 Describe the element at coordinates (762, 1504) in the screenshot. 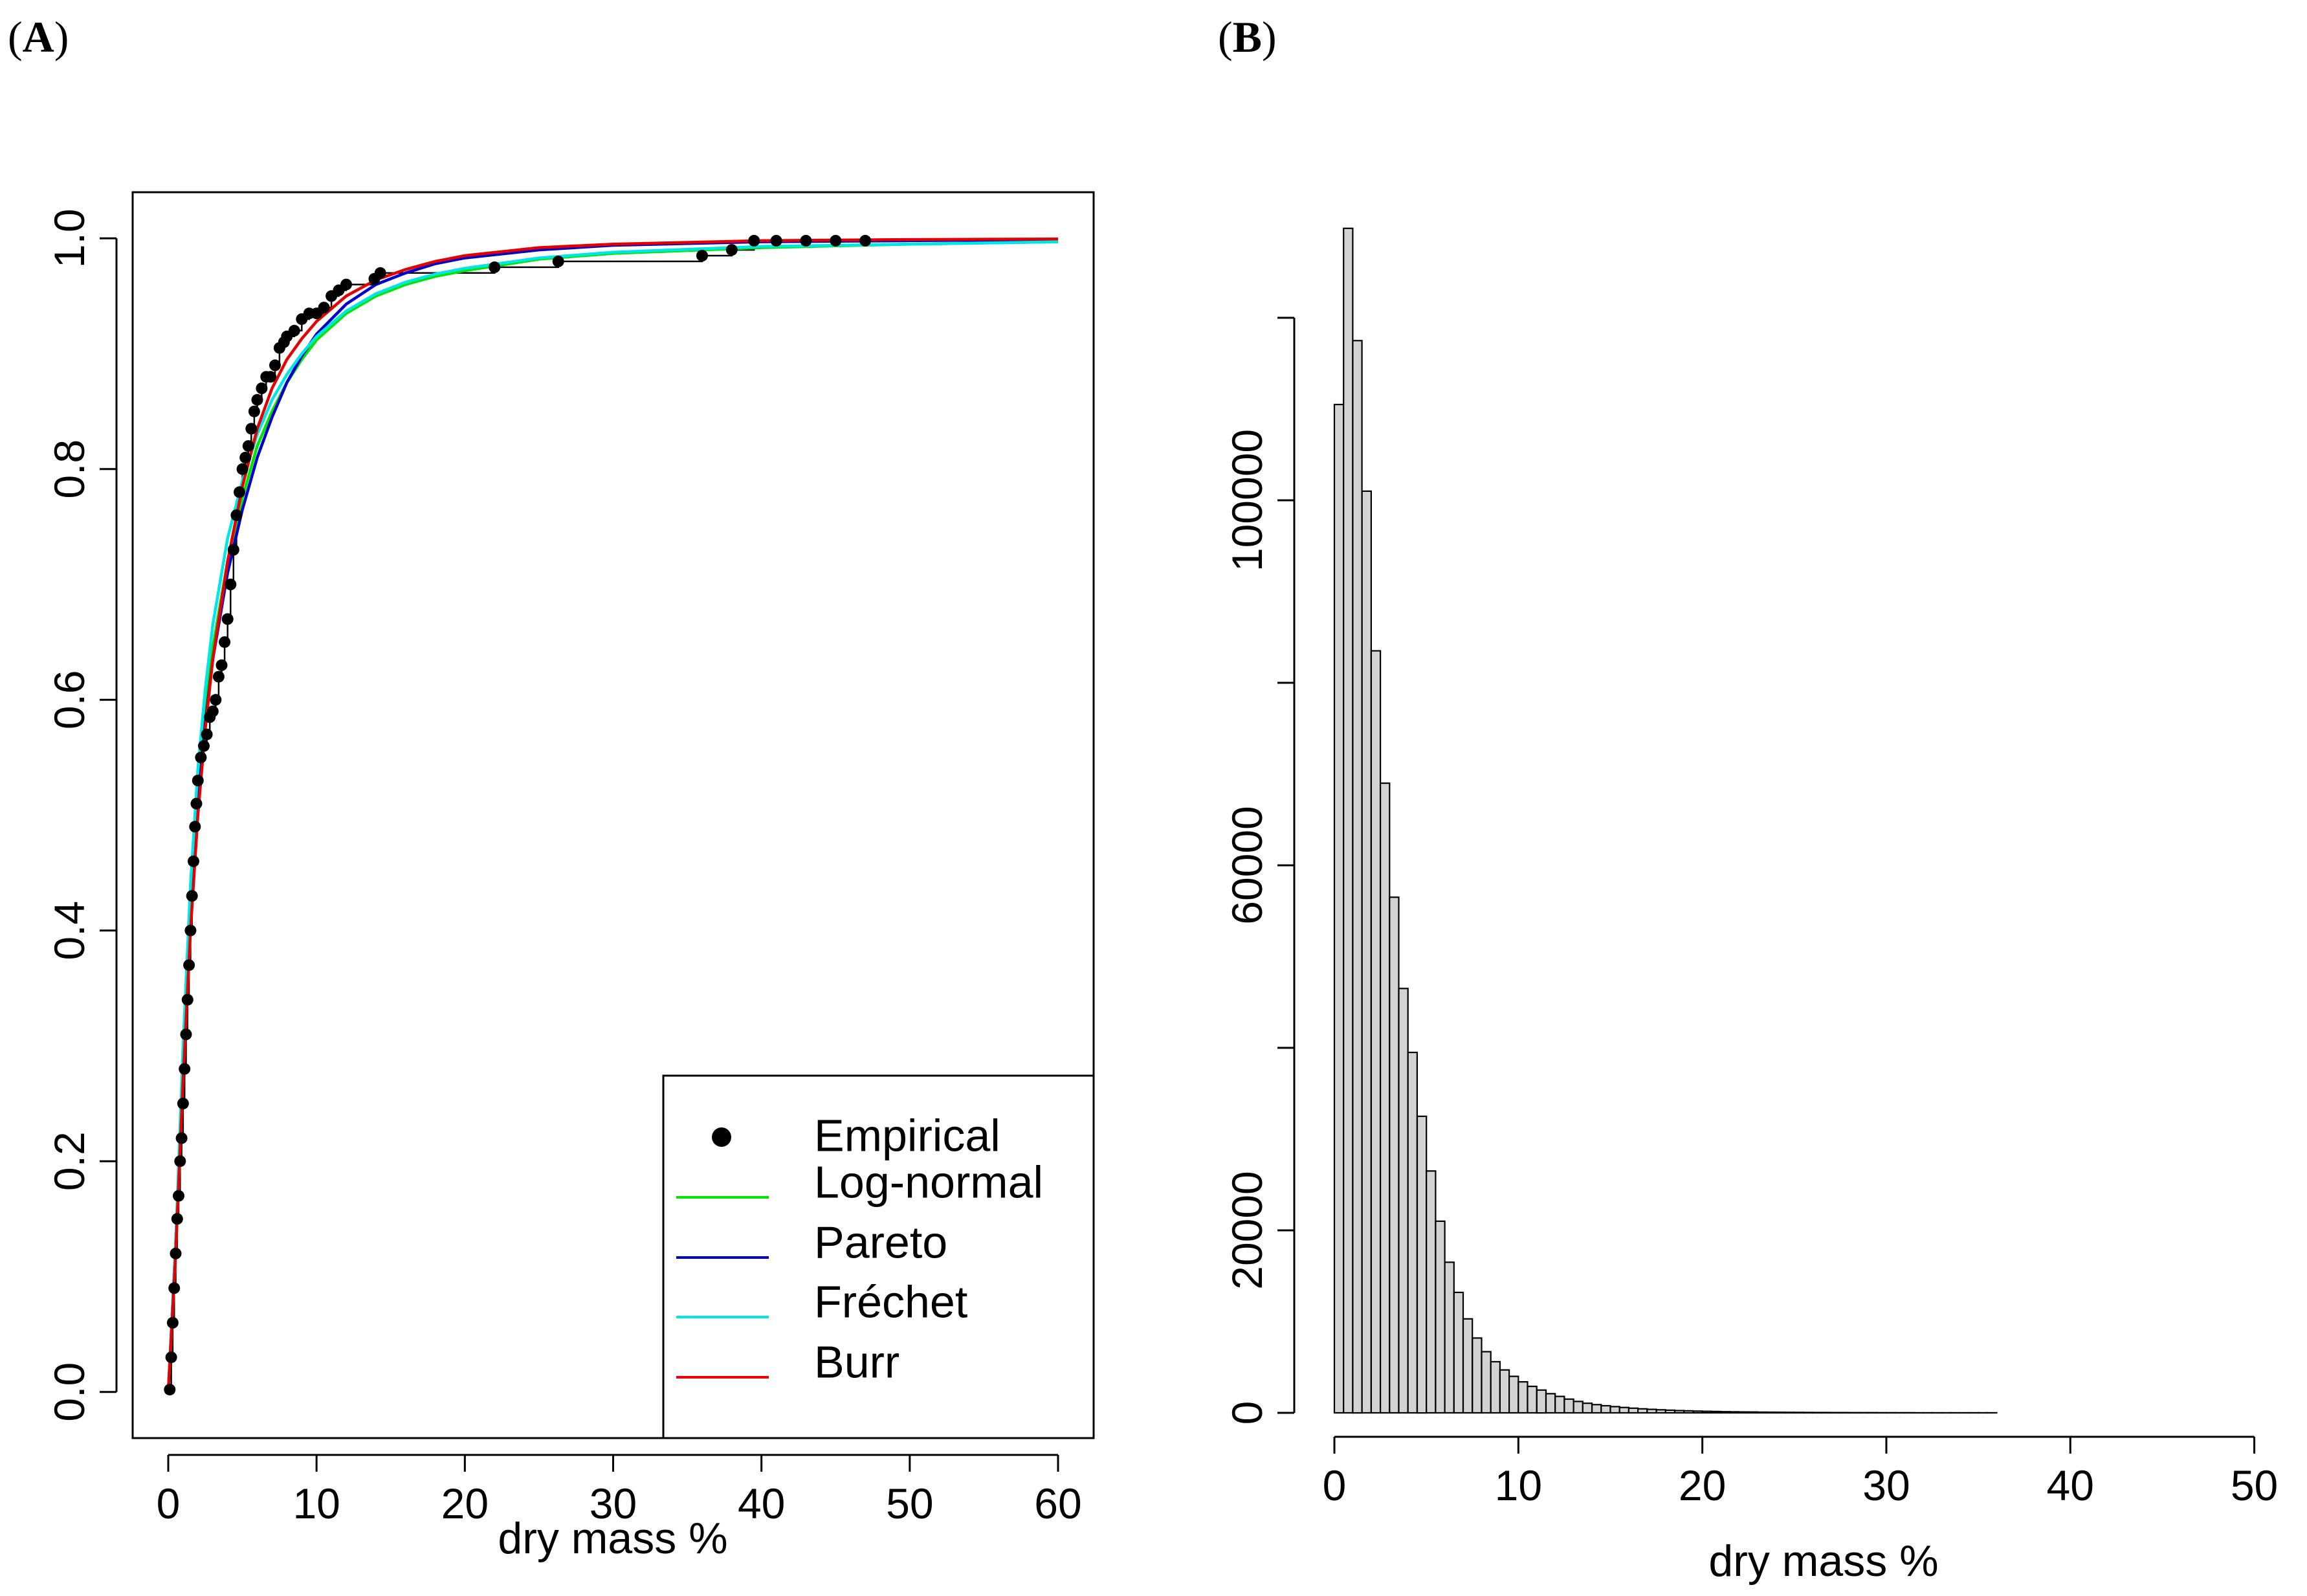

I see `x-tick-label: 40` at that location.